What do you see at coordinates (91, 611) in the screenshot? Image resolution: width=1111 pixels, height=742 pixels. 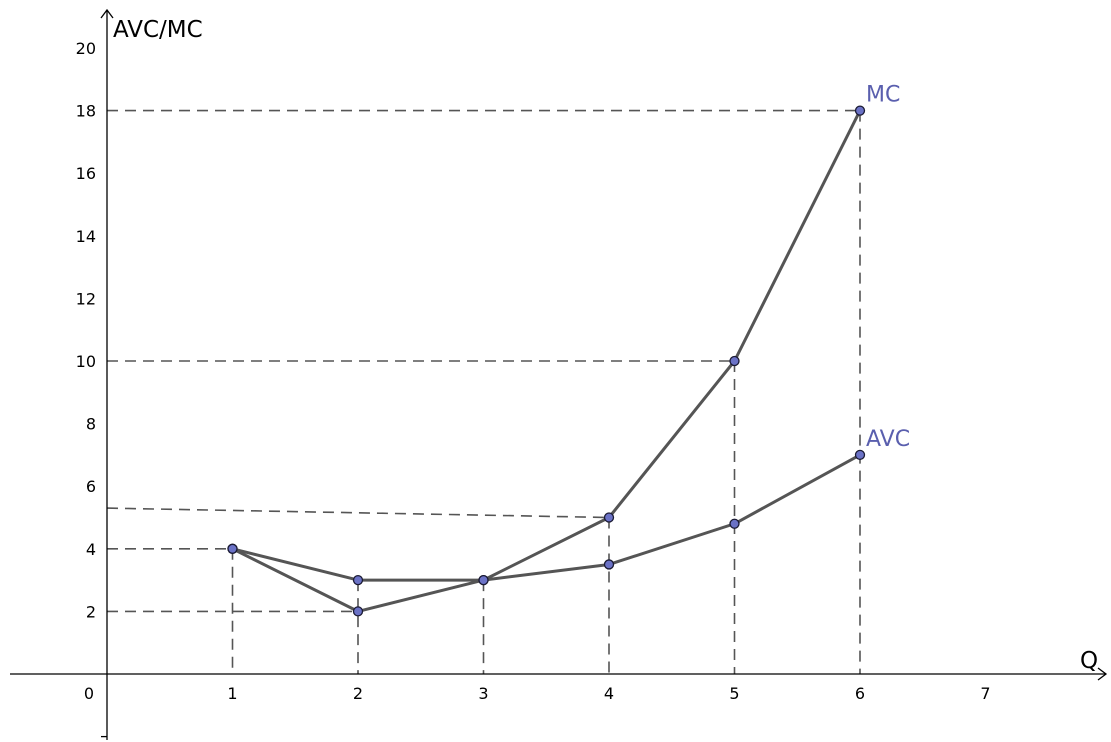 I see `y-tick-label-2: 2` at bounding box center [91, 611].